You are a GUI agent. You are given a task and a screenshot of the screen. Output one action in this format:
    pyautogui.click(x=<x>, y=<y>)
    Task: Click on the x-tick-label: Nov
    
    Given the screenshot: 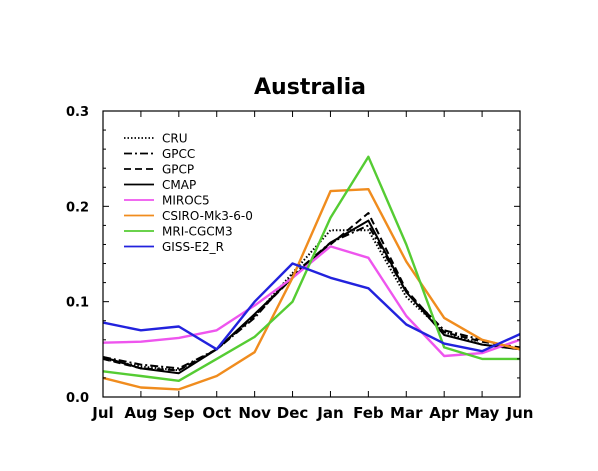 What is the action you would take?
    pyautogui.click(x=254, y=413)
    